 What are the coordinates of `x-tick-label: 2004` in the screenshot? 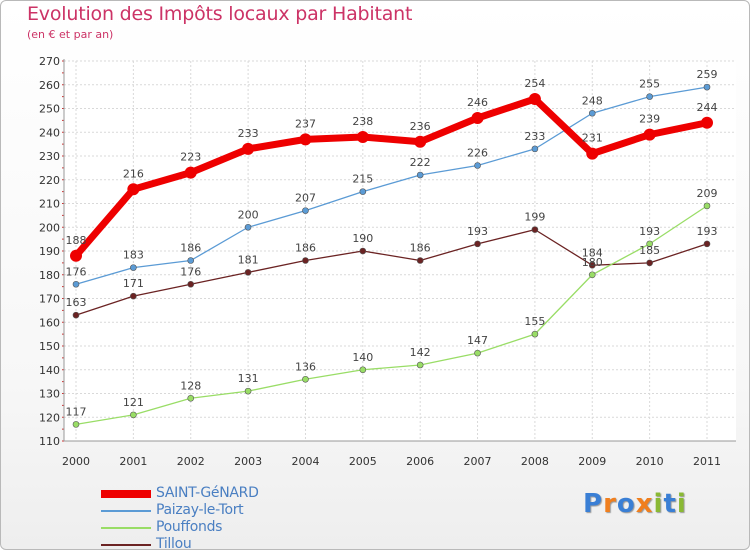 It's located at (305, 461).